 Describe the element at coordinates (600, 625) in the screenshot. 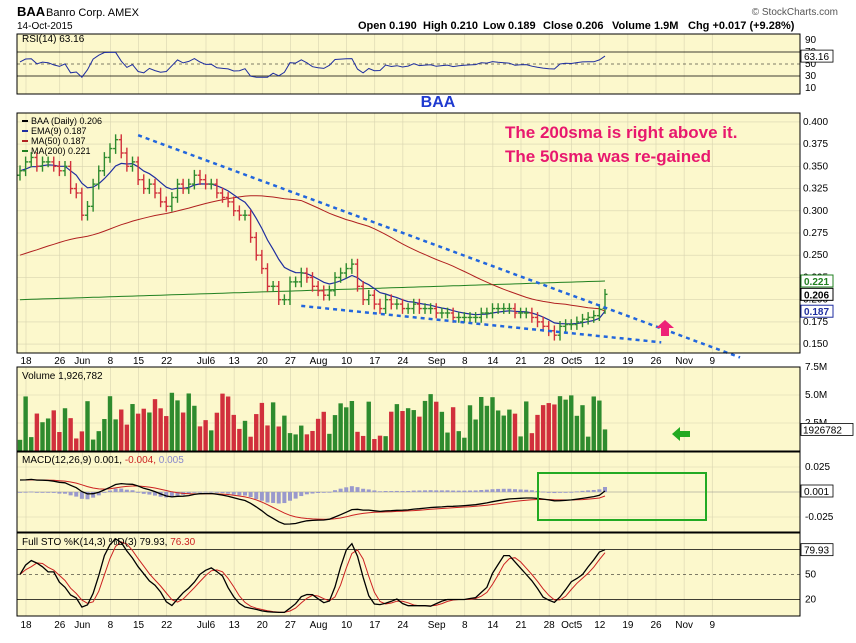

I see `x-tick-label: 12` at that location.